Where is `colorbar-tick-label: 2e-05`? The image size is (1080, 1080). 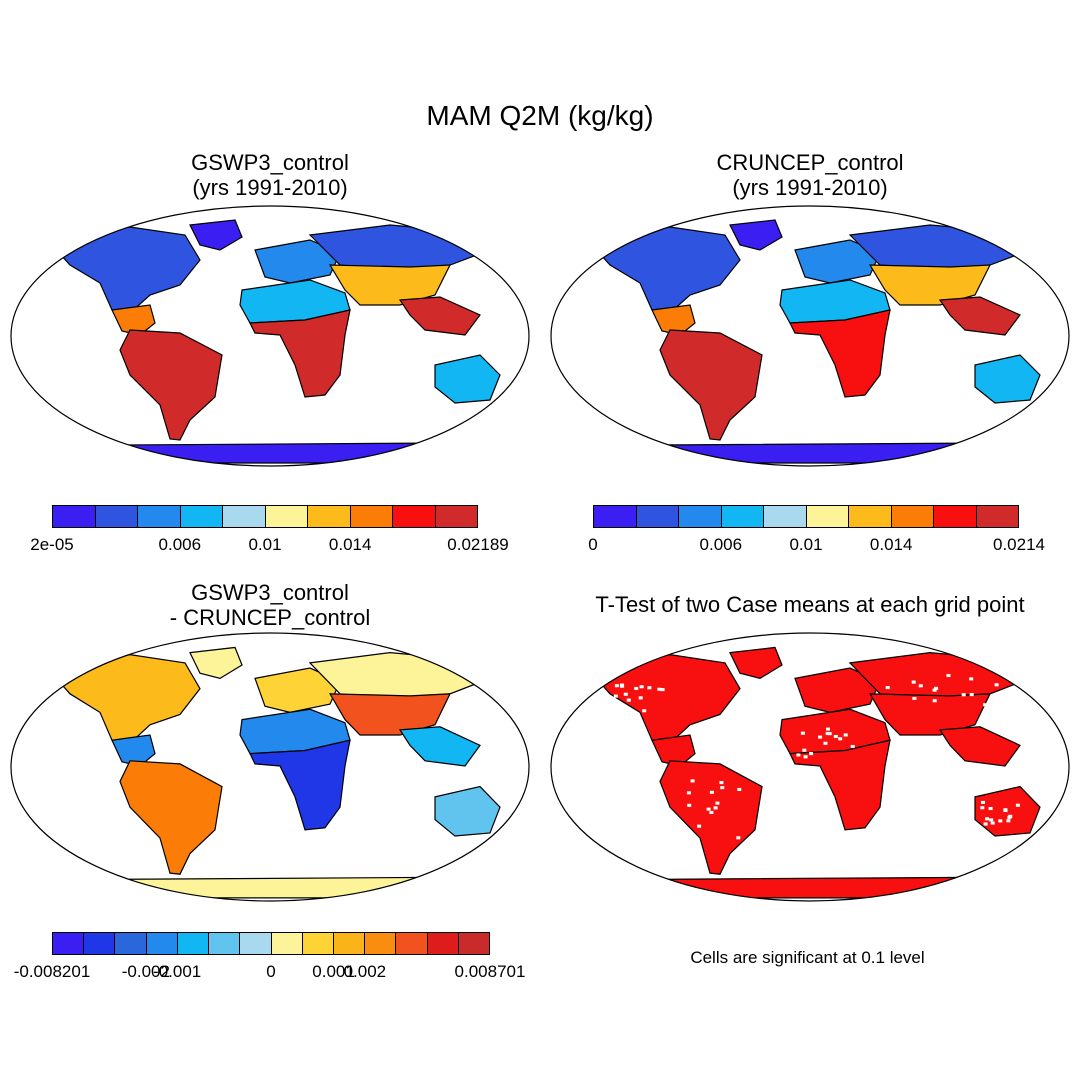
colorbar-tick-label: 2e-05 is located at coordinates (52, 544).